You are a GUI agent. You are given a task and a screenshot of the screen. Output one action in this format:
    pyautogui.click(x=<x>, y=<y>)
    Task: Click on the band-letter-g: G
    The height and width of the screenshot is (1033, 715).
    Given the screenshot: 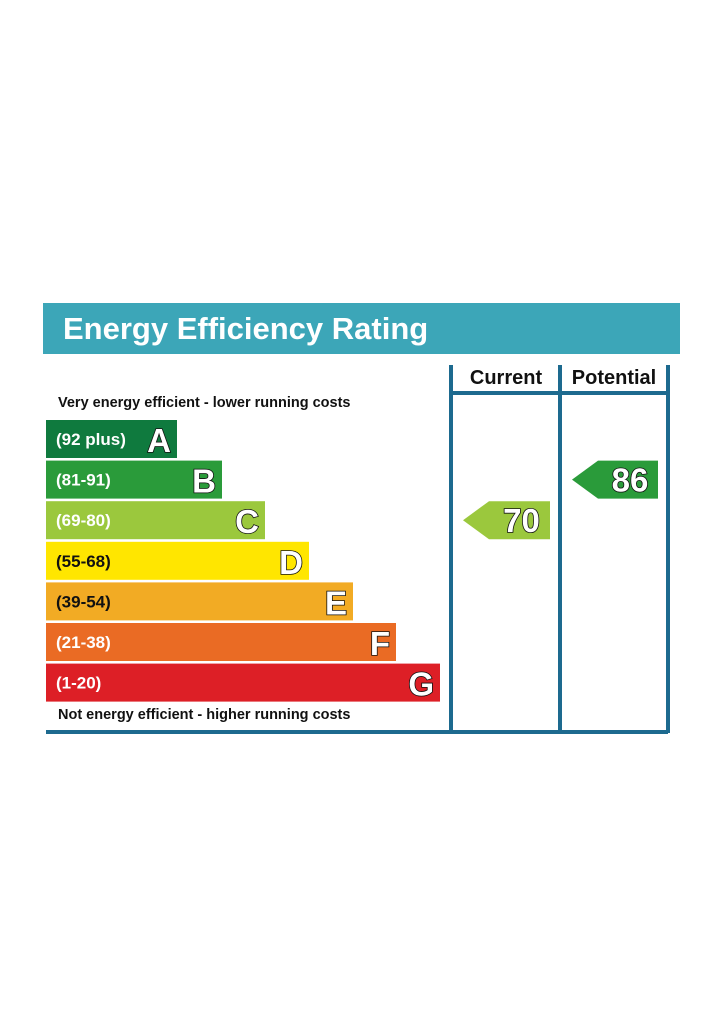 What is the action you would take?
    pyautogui.click(x=421, y=684)
    